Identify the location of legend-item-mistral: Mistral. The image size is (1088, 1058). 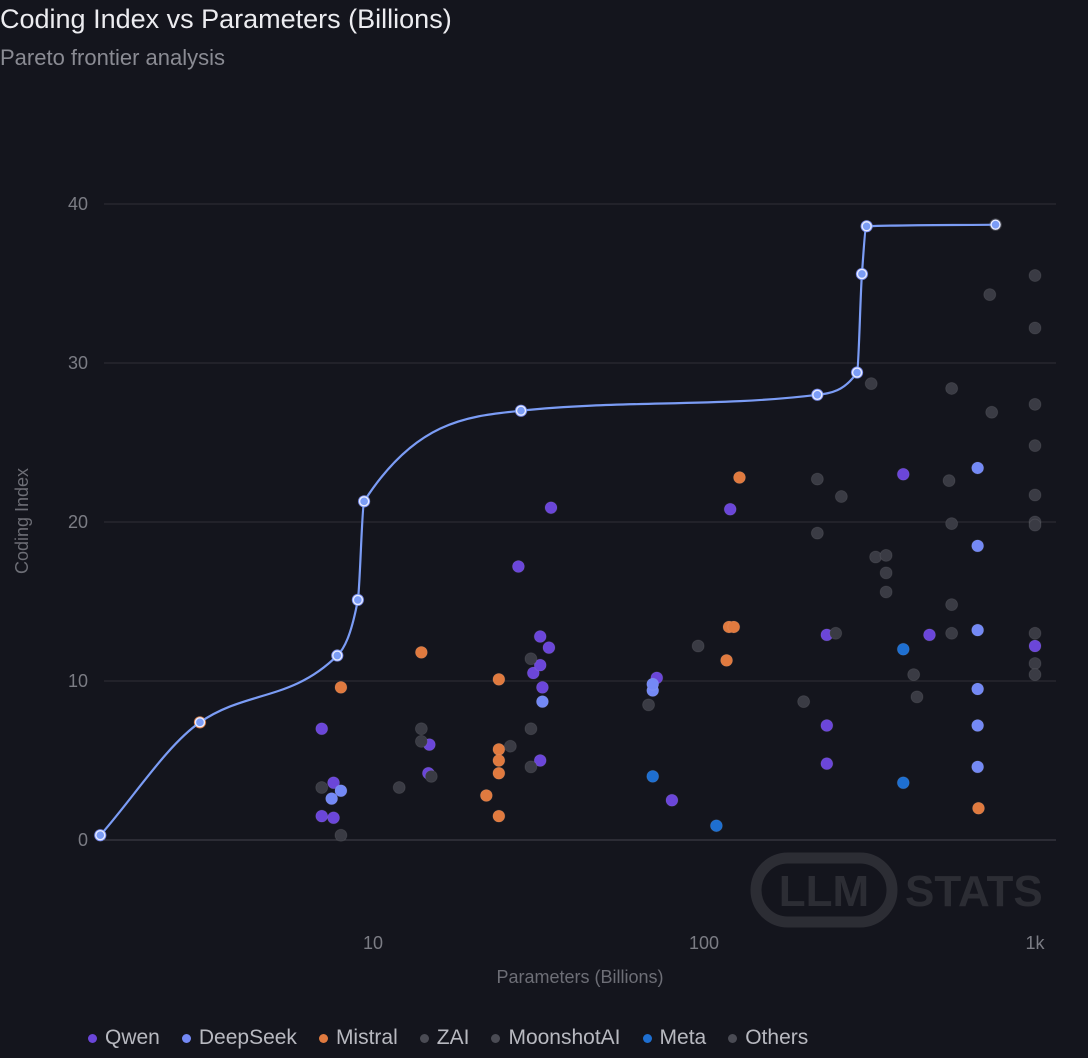
(358, 1038).